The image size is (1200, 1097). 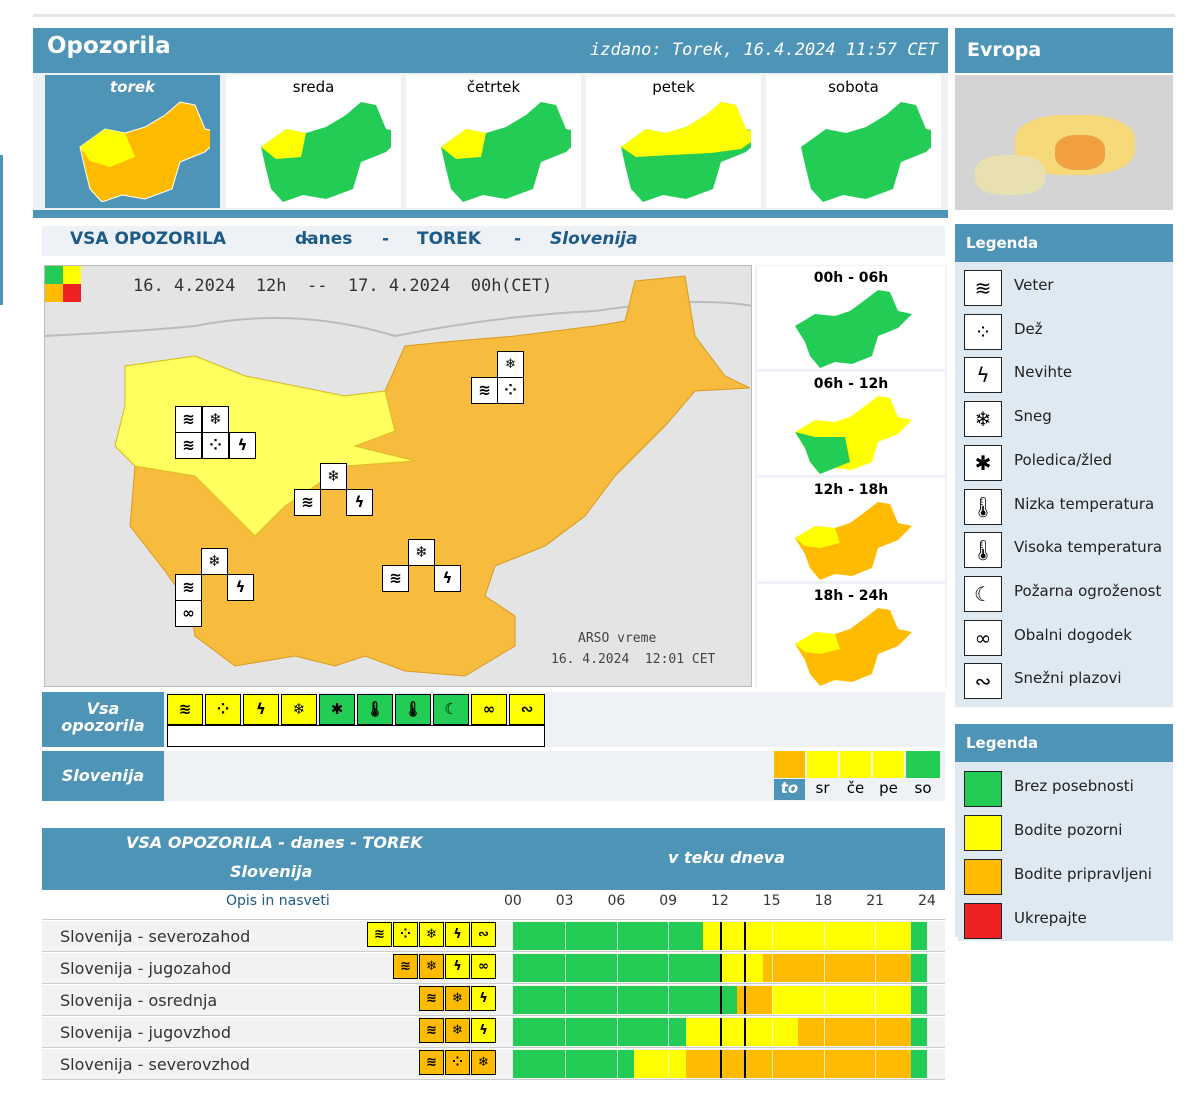 I want to click on legend-hazards-header: Legenda, so click(x=1064, y=243).